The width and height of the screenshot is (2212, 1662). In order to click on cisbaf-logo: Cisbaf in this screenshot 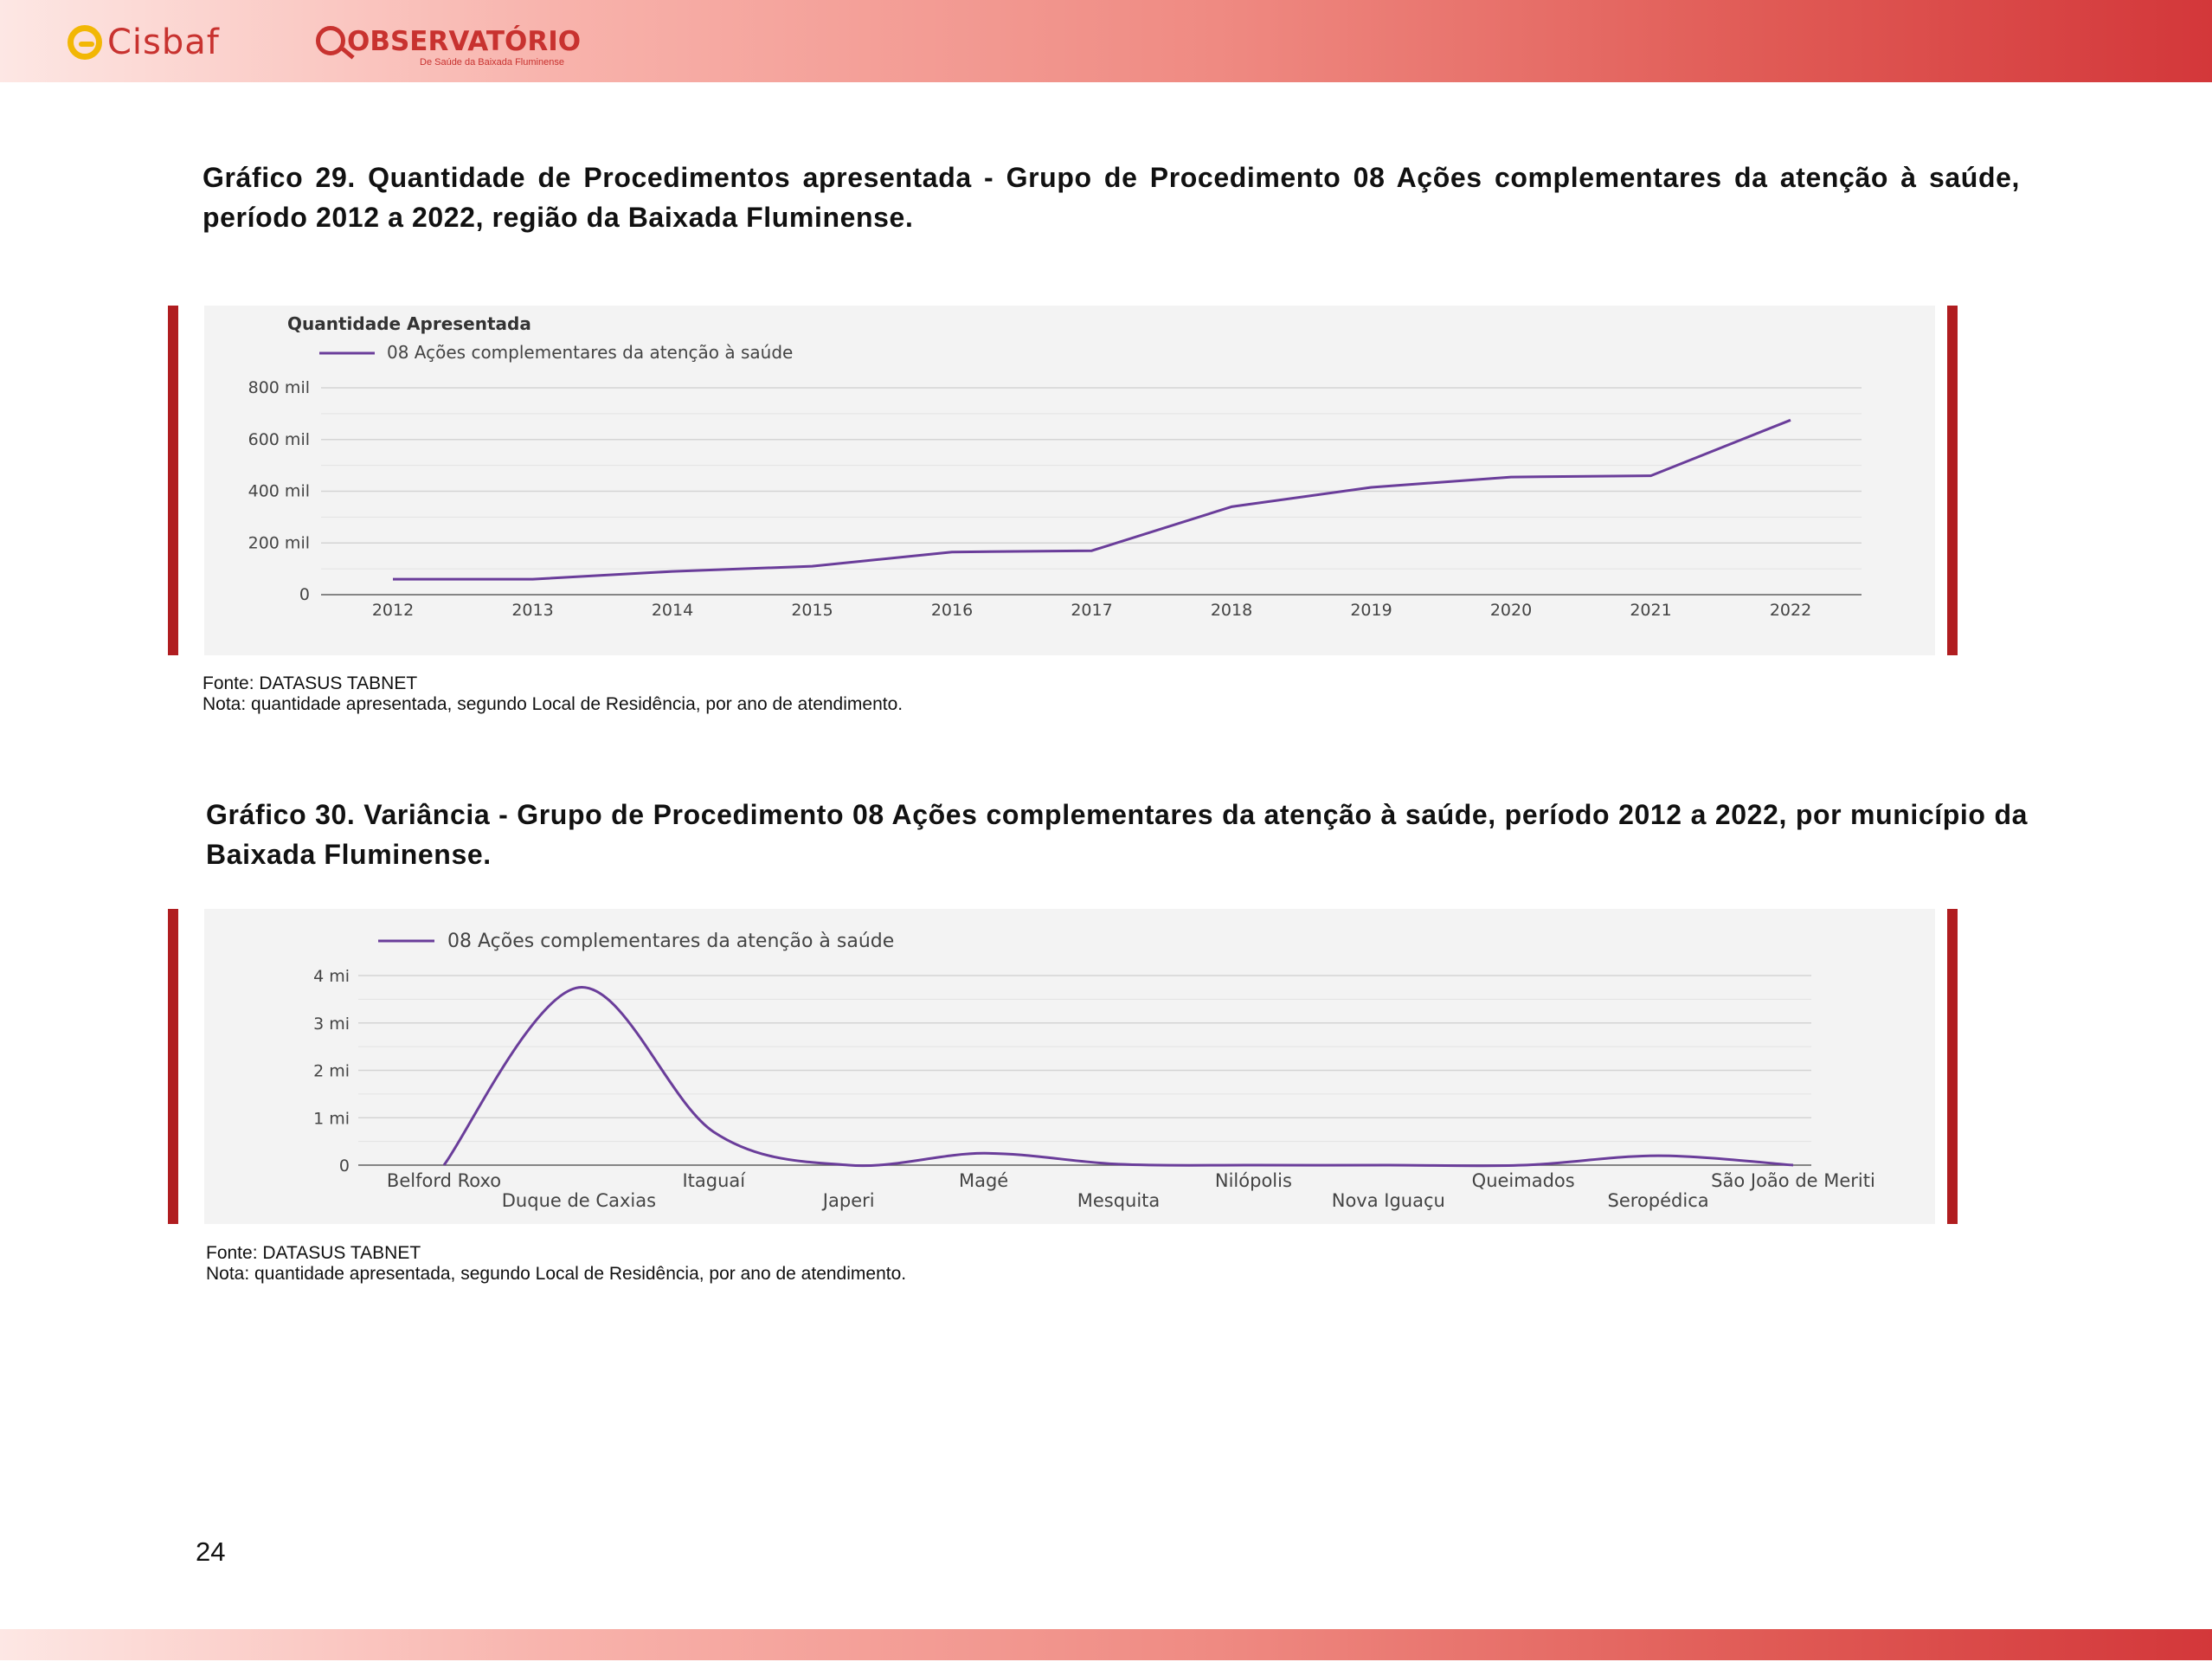, I will do `click(144, 42)`.